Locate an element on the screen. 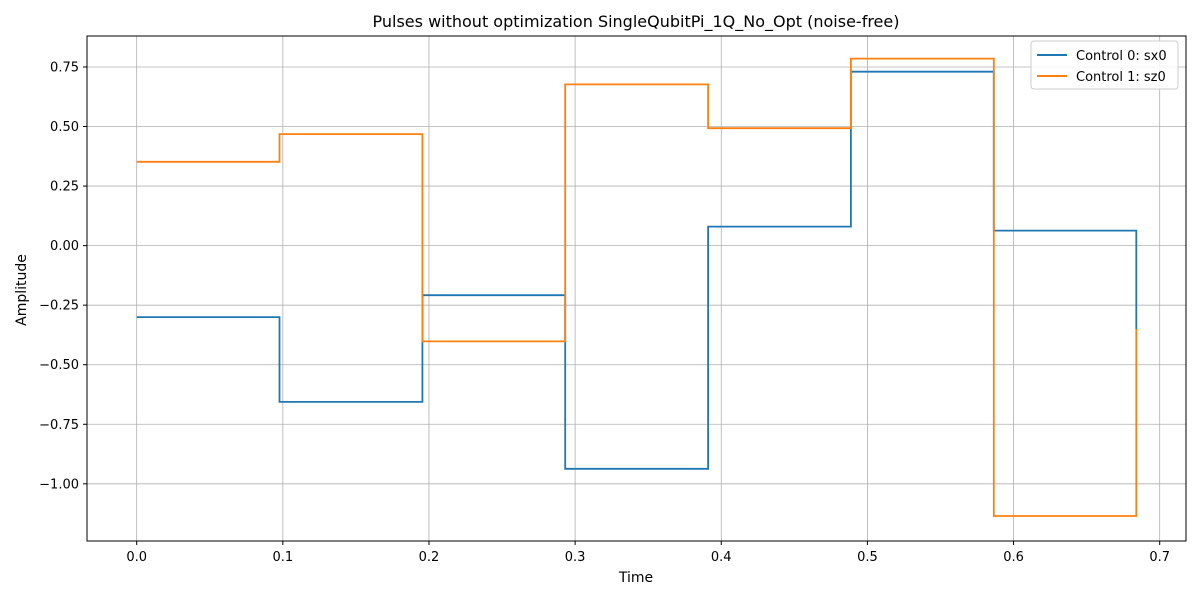 This screenshot has width=1200, height=600. legend-label-control-0: Control 0: sx0 is located at coordinates (1121, 56).